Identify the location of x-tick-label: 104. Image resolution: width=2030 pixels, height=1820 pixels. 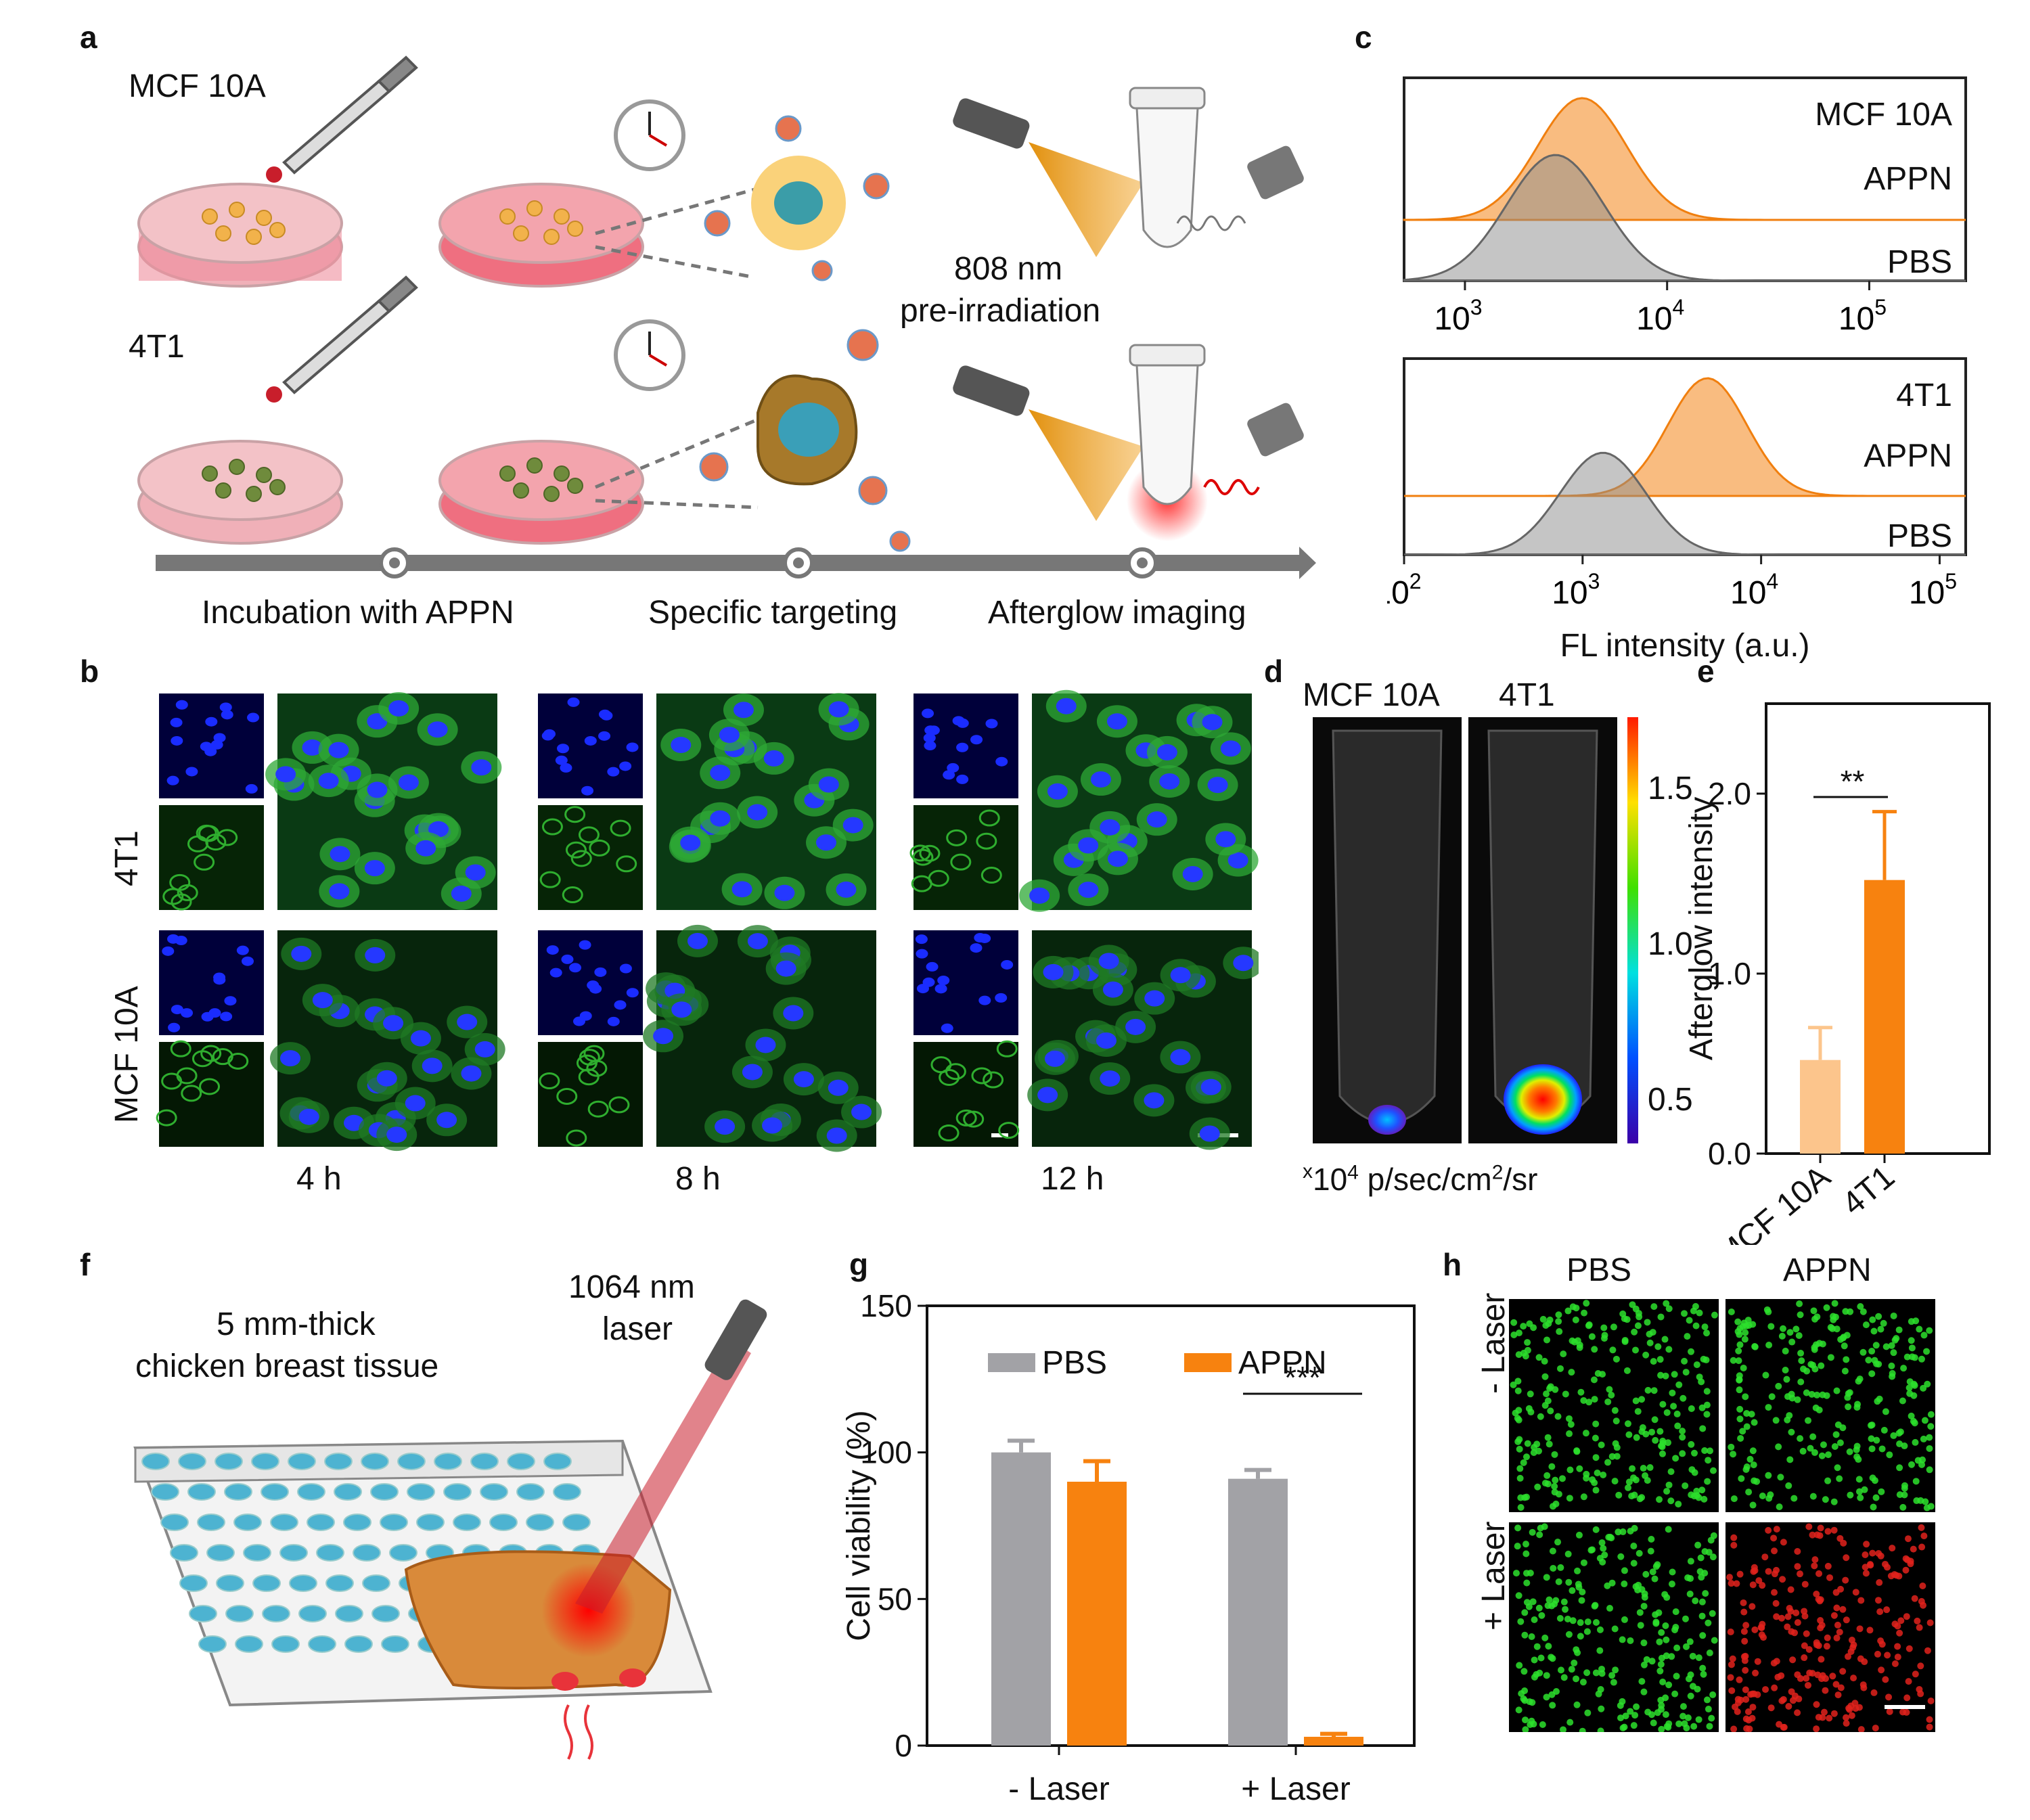
(1660, 316).